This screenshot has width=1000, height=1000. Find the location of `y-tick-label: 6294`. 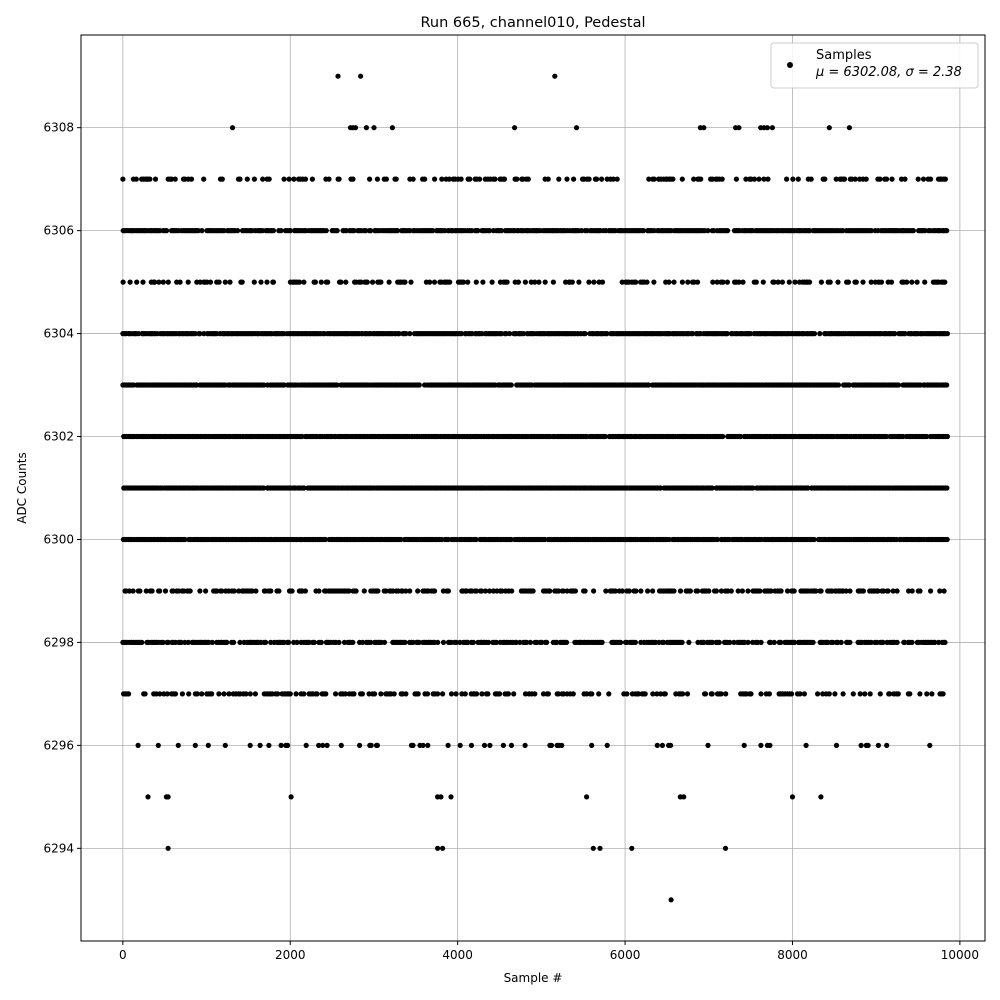

y-tick-label: 6294 is located at coordinates (58, 848).